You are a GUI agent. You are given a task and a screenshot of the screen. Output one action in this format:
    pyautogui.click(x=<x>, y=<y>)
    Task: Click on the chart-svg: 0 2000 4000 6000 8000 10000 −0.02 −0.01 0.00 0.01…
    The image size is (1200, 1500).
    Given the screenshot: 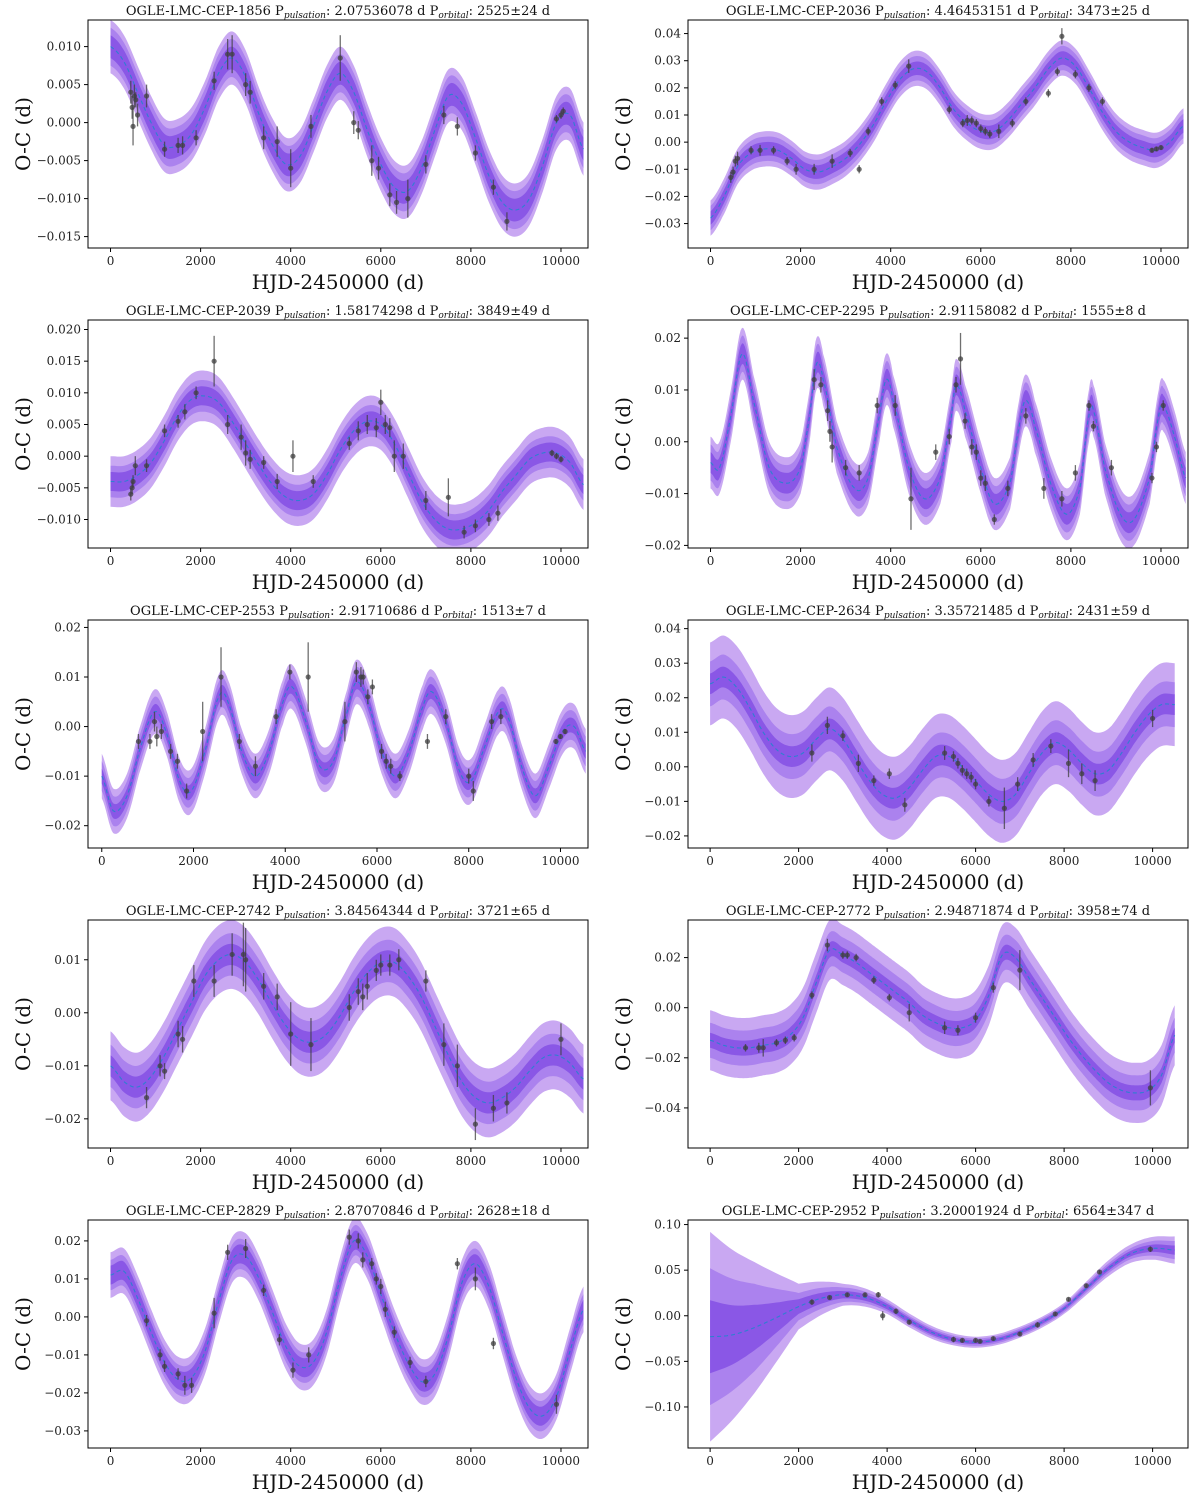 What is the action you would take?
    pyautogui.click(x=900, y=449)
    